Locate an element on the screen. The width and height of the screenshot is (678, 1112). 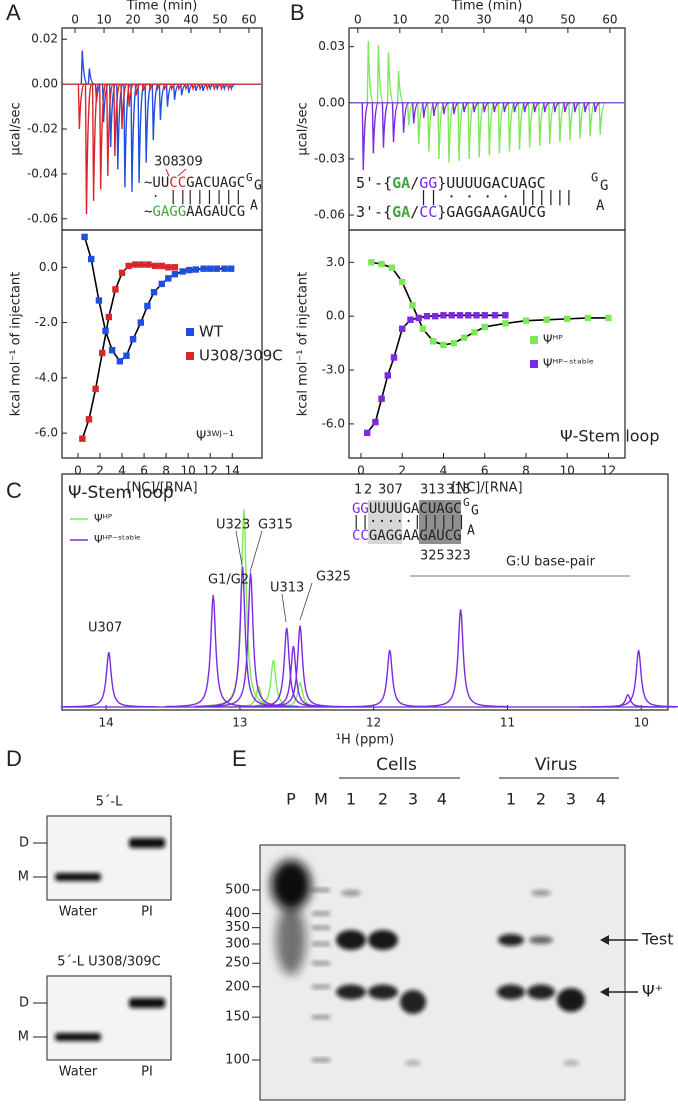
lane-label: 3 is located at coordinates (413, 799).